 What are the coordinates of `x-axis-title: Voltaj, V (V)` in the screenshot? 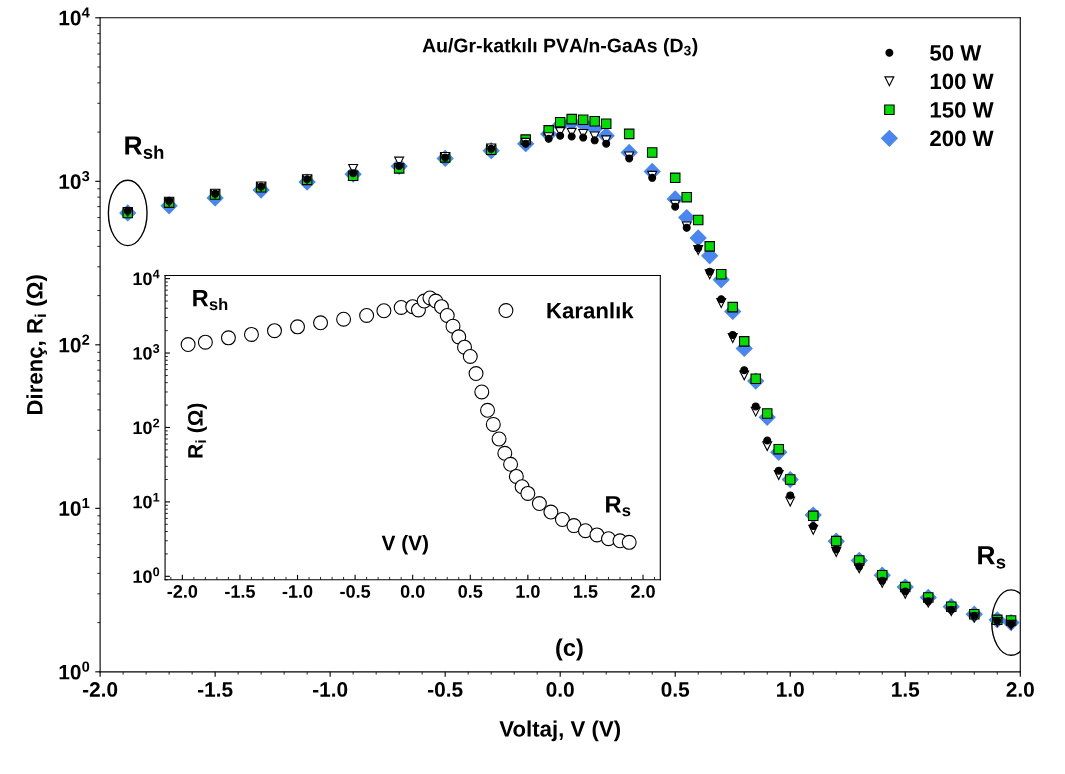 It's located at (559, 731).